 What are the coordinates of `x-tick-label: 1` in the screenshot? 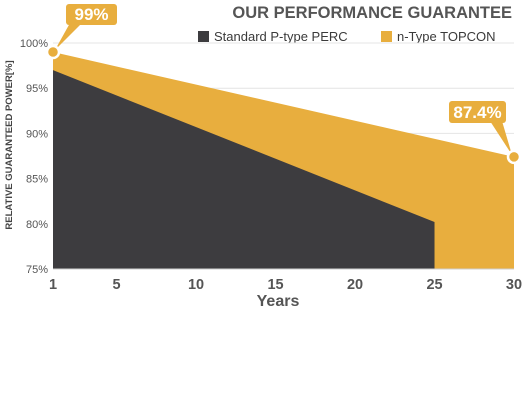 It's located at (53, 285).